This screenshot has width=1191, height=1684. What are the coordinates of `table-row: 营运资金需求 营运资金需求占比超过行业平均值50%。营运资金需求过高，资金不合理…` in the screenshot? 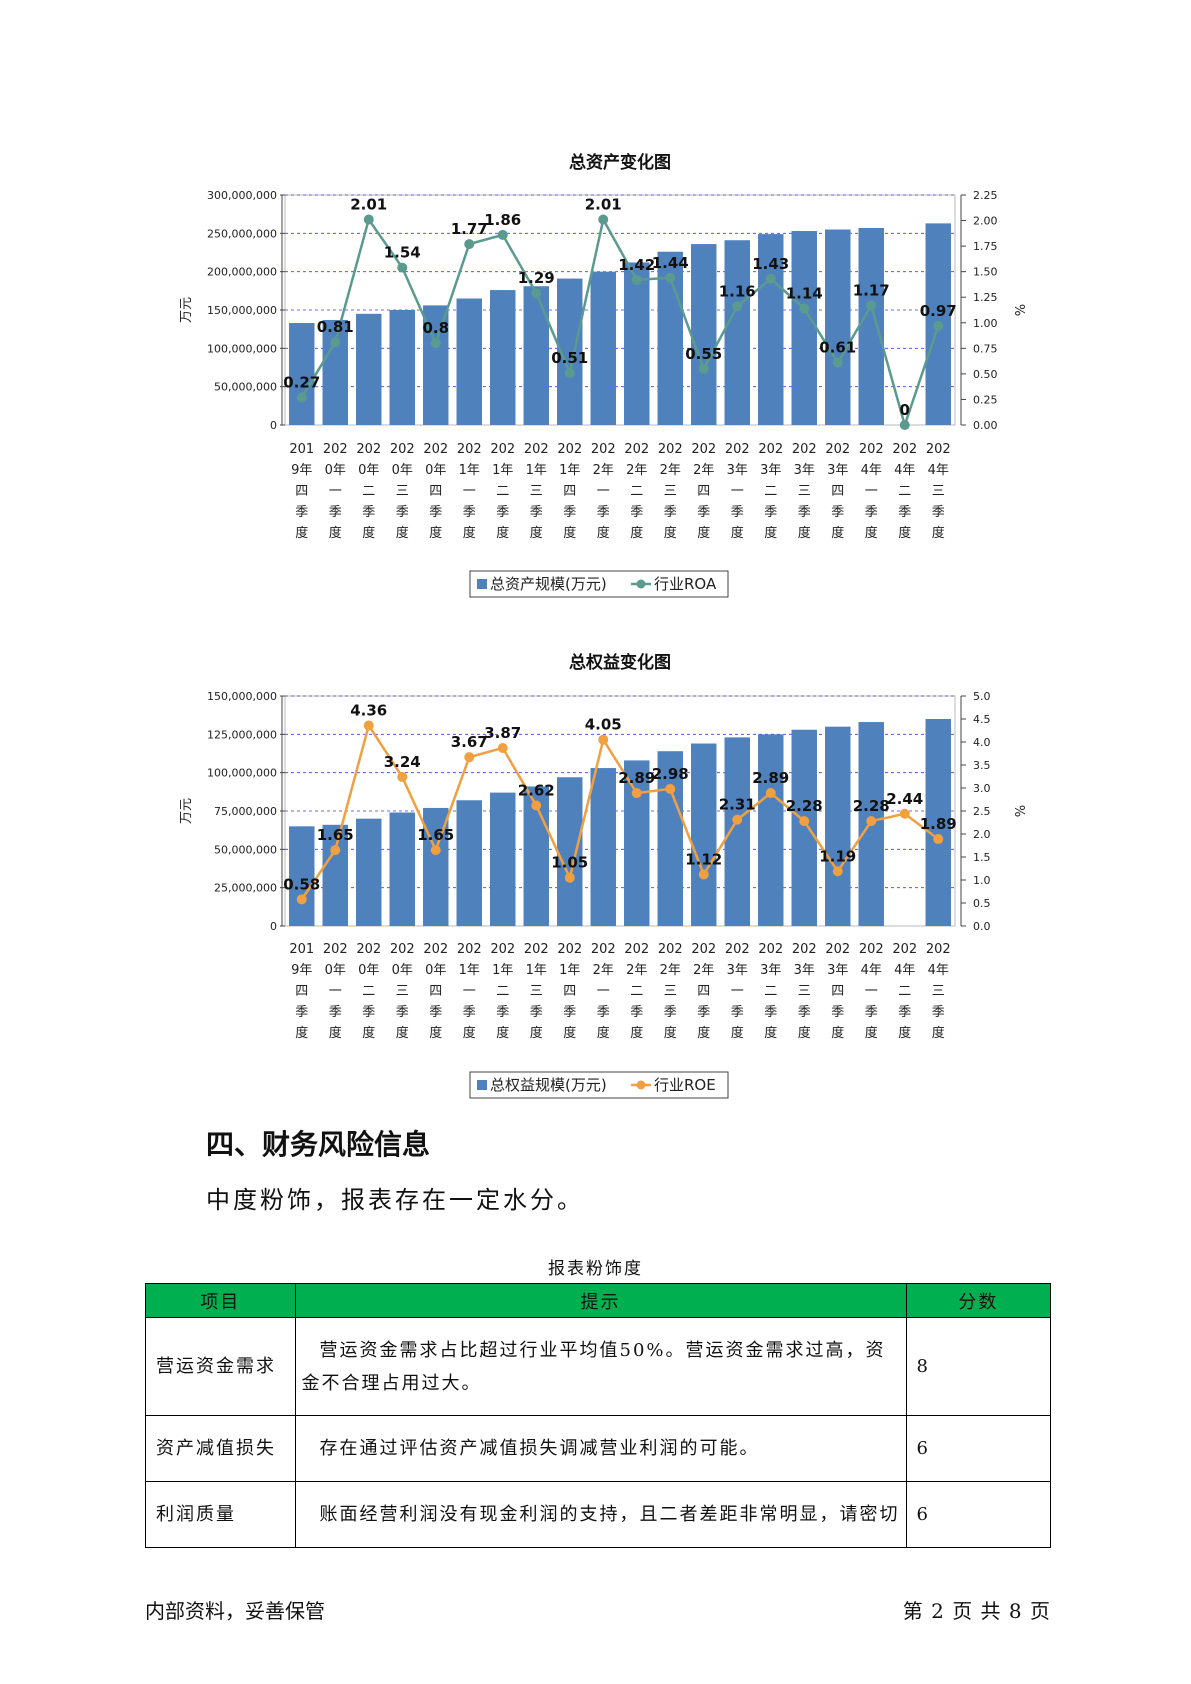 It's located at (598, 1366).